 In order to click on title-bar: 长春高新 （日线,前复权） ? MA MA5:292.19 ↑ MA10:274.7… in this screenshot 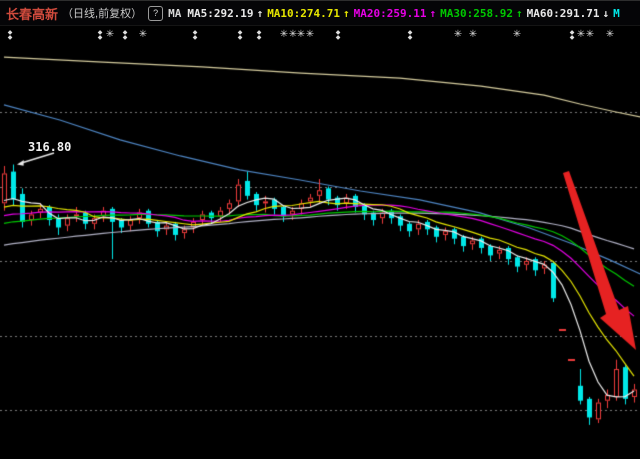, I will do `click(320, 13)`.